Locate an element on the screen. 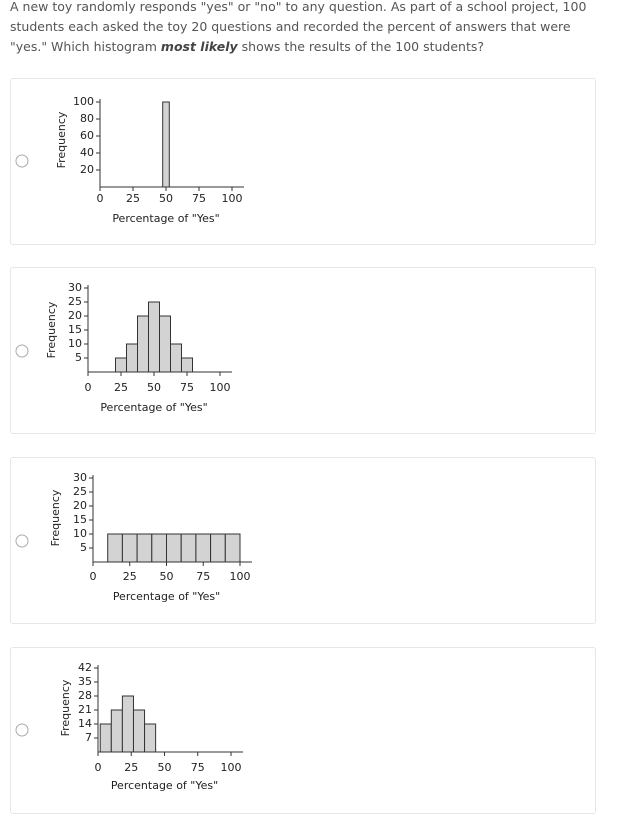 The height and width of the screenshot is (823, 622). y-tick-label: 35 is located at coordinates (85, 681).